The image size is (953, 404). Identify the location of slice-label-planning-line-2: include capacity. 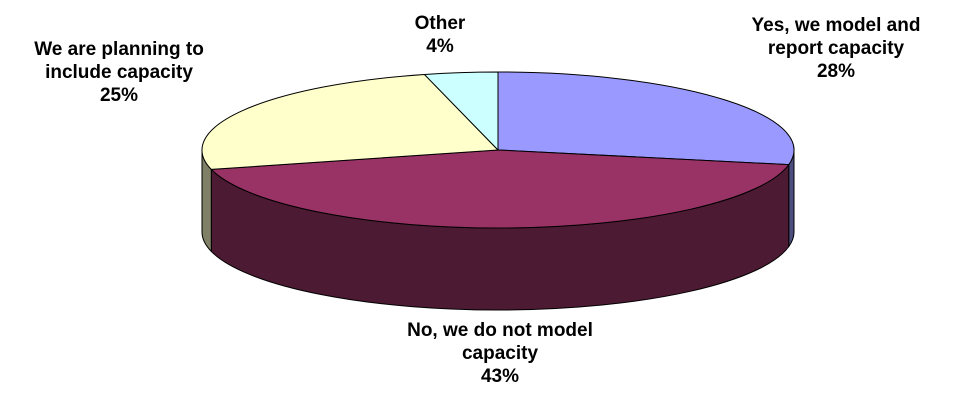
(119, 72).